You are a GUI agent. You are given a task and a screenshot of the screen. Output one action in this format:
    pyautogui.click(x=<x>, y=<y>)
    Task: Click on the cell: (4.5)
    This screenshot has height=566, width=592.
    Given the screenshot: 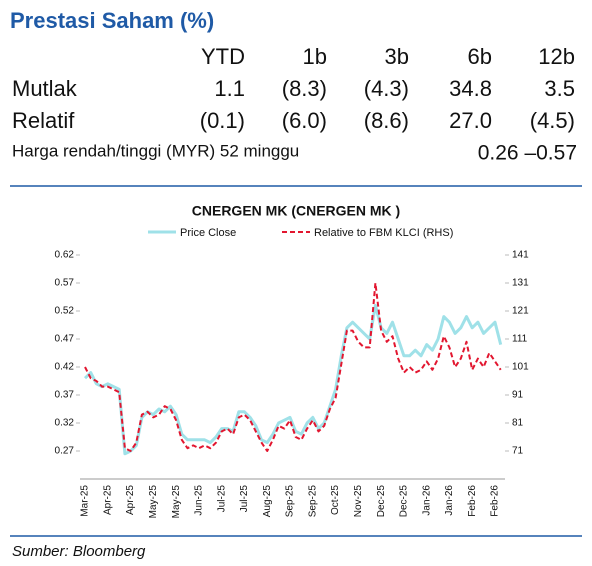 What is the action you would take?
    pyautogui.click(x=552, y=120)
    